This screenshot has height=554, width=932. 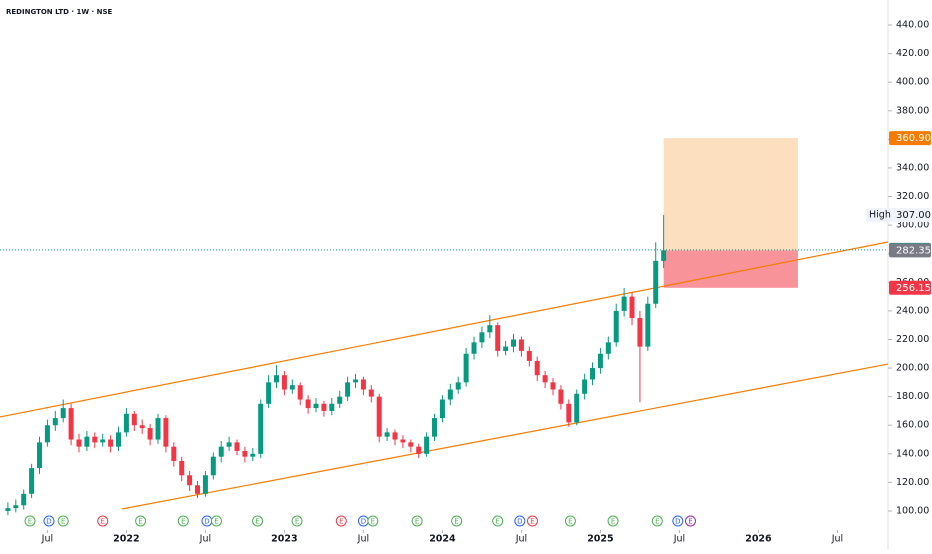 What do you see at coordinates (913, 288) in the screenshot?
I see `price-label: 256.15` at bounding box center [913, 288].